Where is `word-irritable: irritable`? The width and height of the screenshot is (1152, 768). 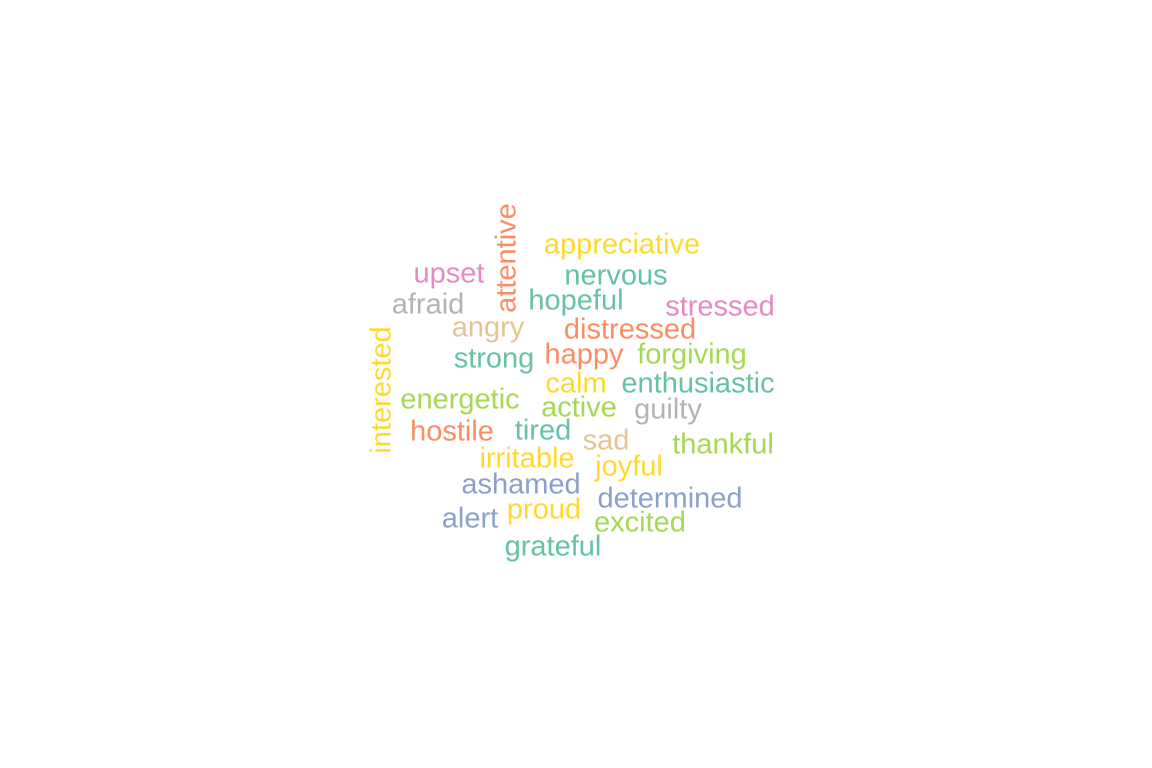 word-irritable: irritable is located at coordinates (527, 458).